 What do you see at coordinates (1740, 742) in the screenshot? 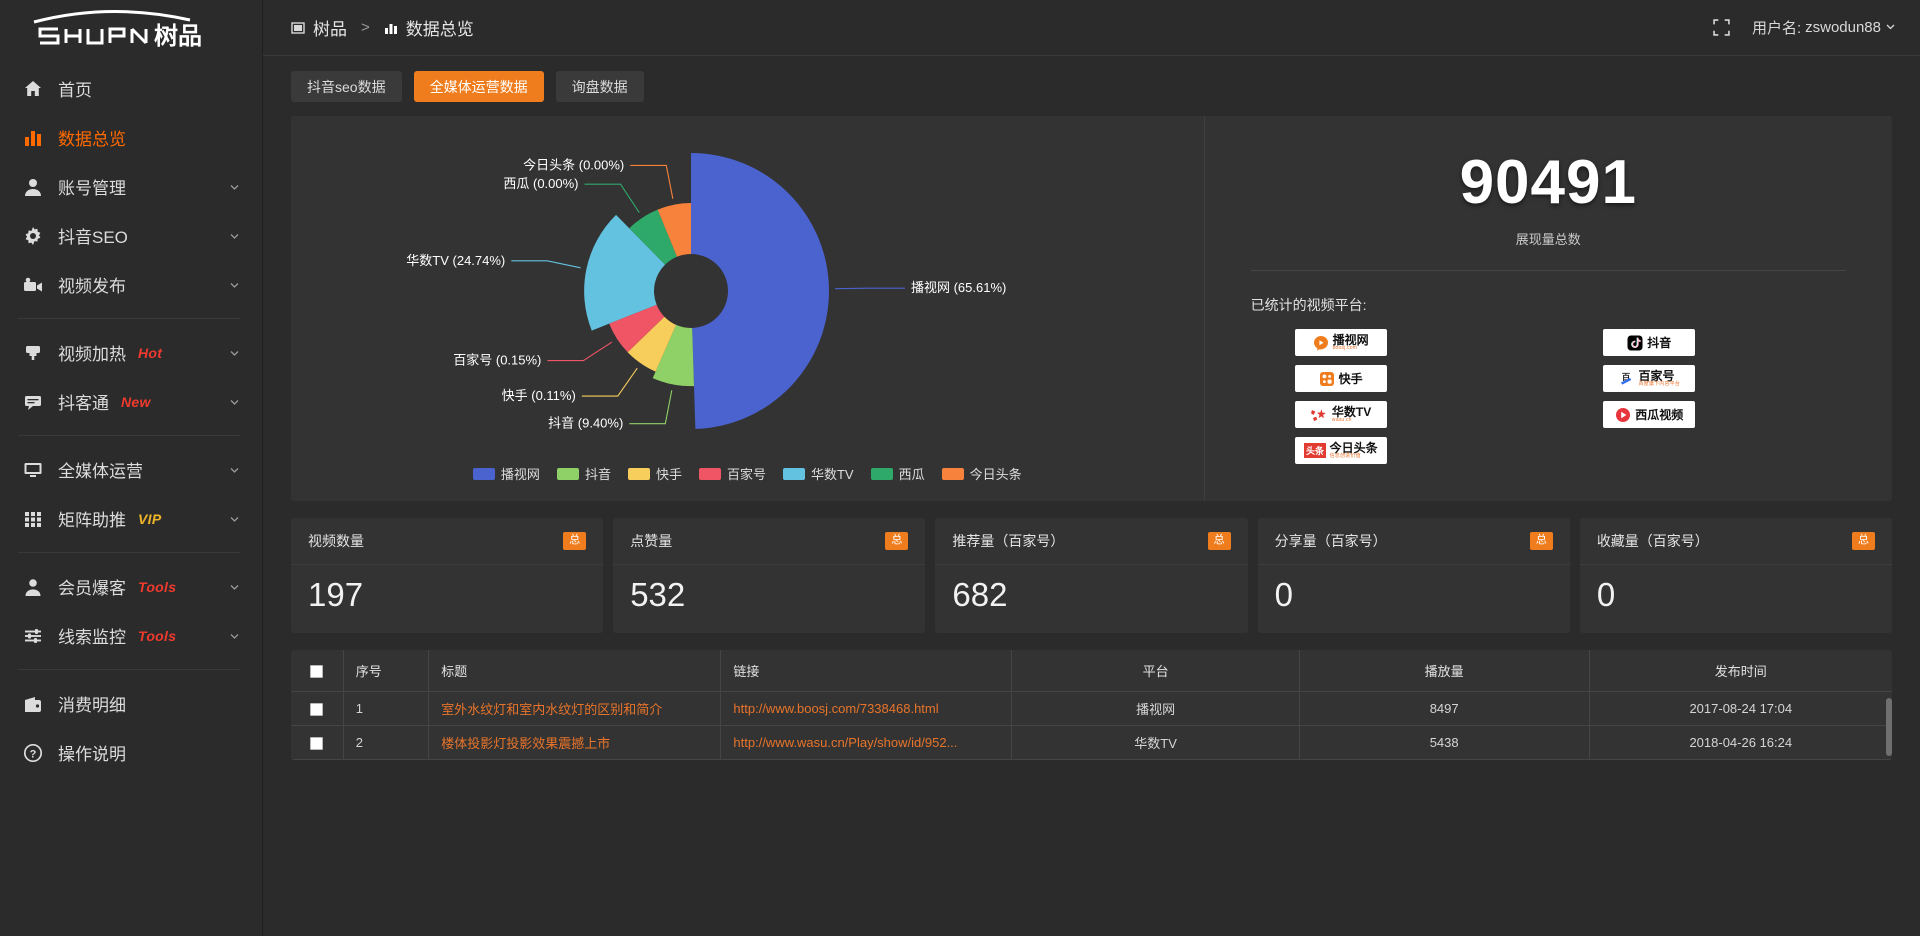
I see `row-time: 2018-04-26 16:24` at bounding box center [1740, 742].